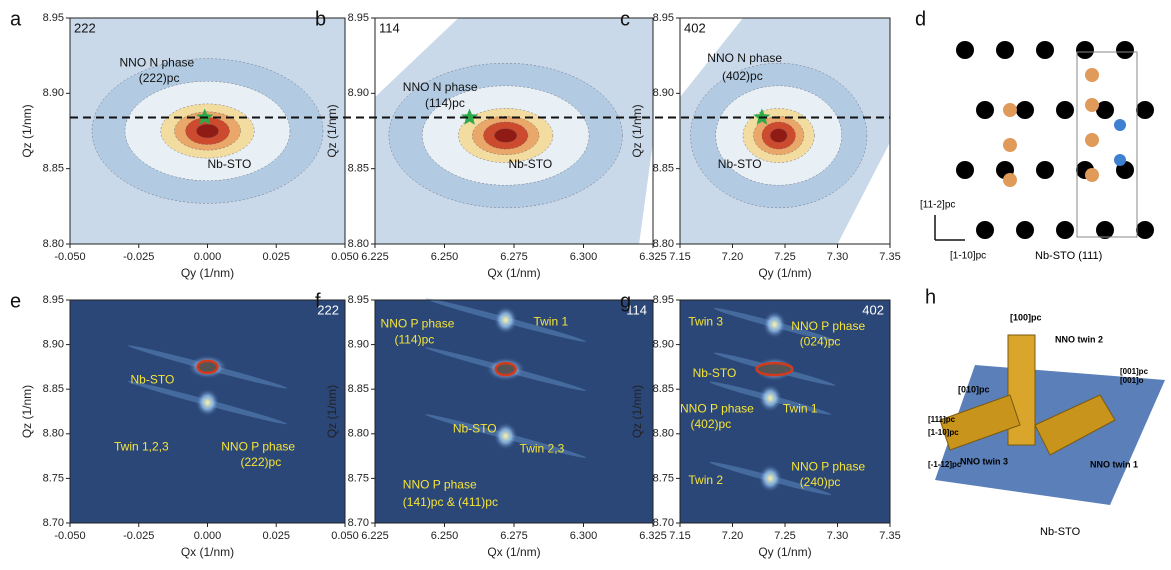 The image size is (1171, 570). Describe the element at coordinates (16, 19) in the screenshot. I see `panel-label: a` at that location.